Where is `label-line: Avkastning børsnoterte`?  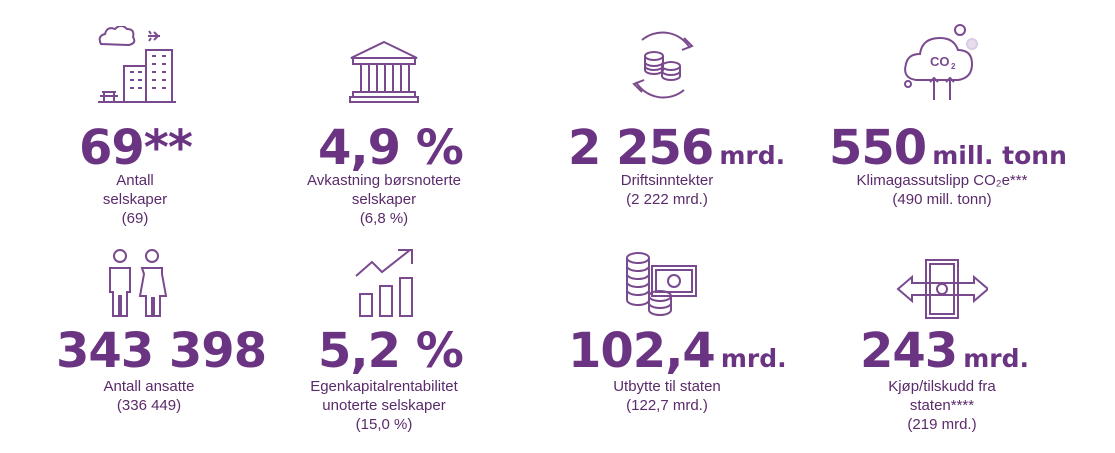 label-line: Avkastning børsnoterte is located at coordinates (384, 180).